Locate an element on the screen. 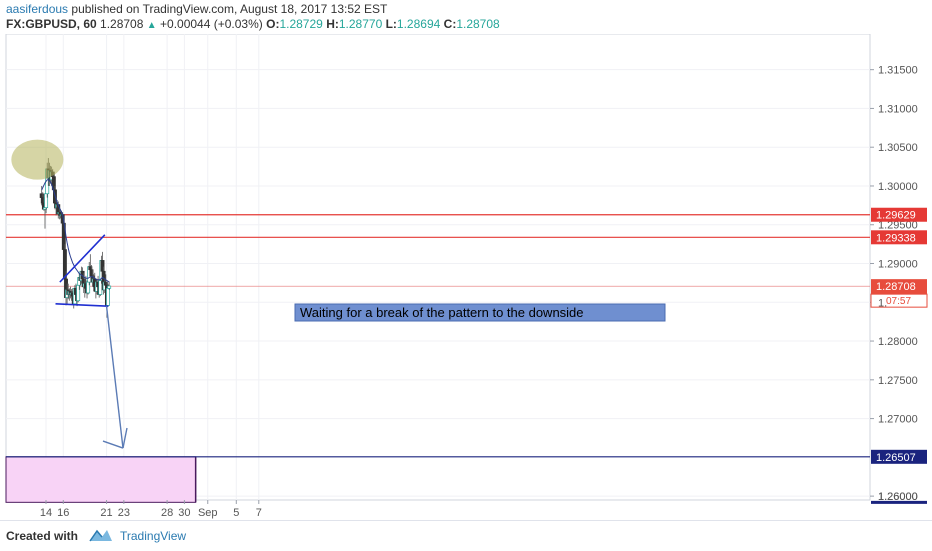 The image size is (932, 551). price-level-label: 1.29629 is located at coordinates (896, 216).